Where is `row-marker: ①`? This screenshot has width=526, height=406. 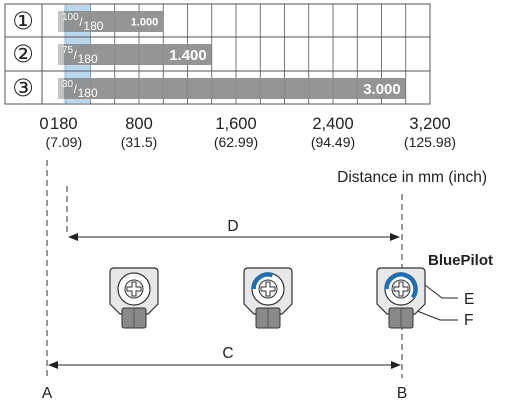
row-marker: ① is located at coordinates (23, 21).